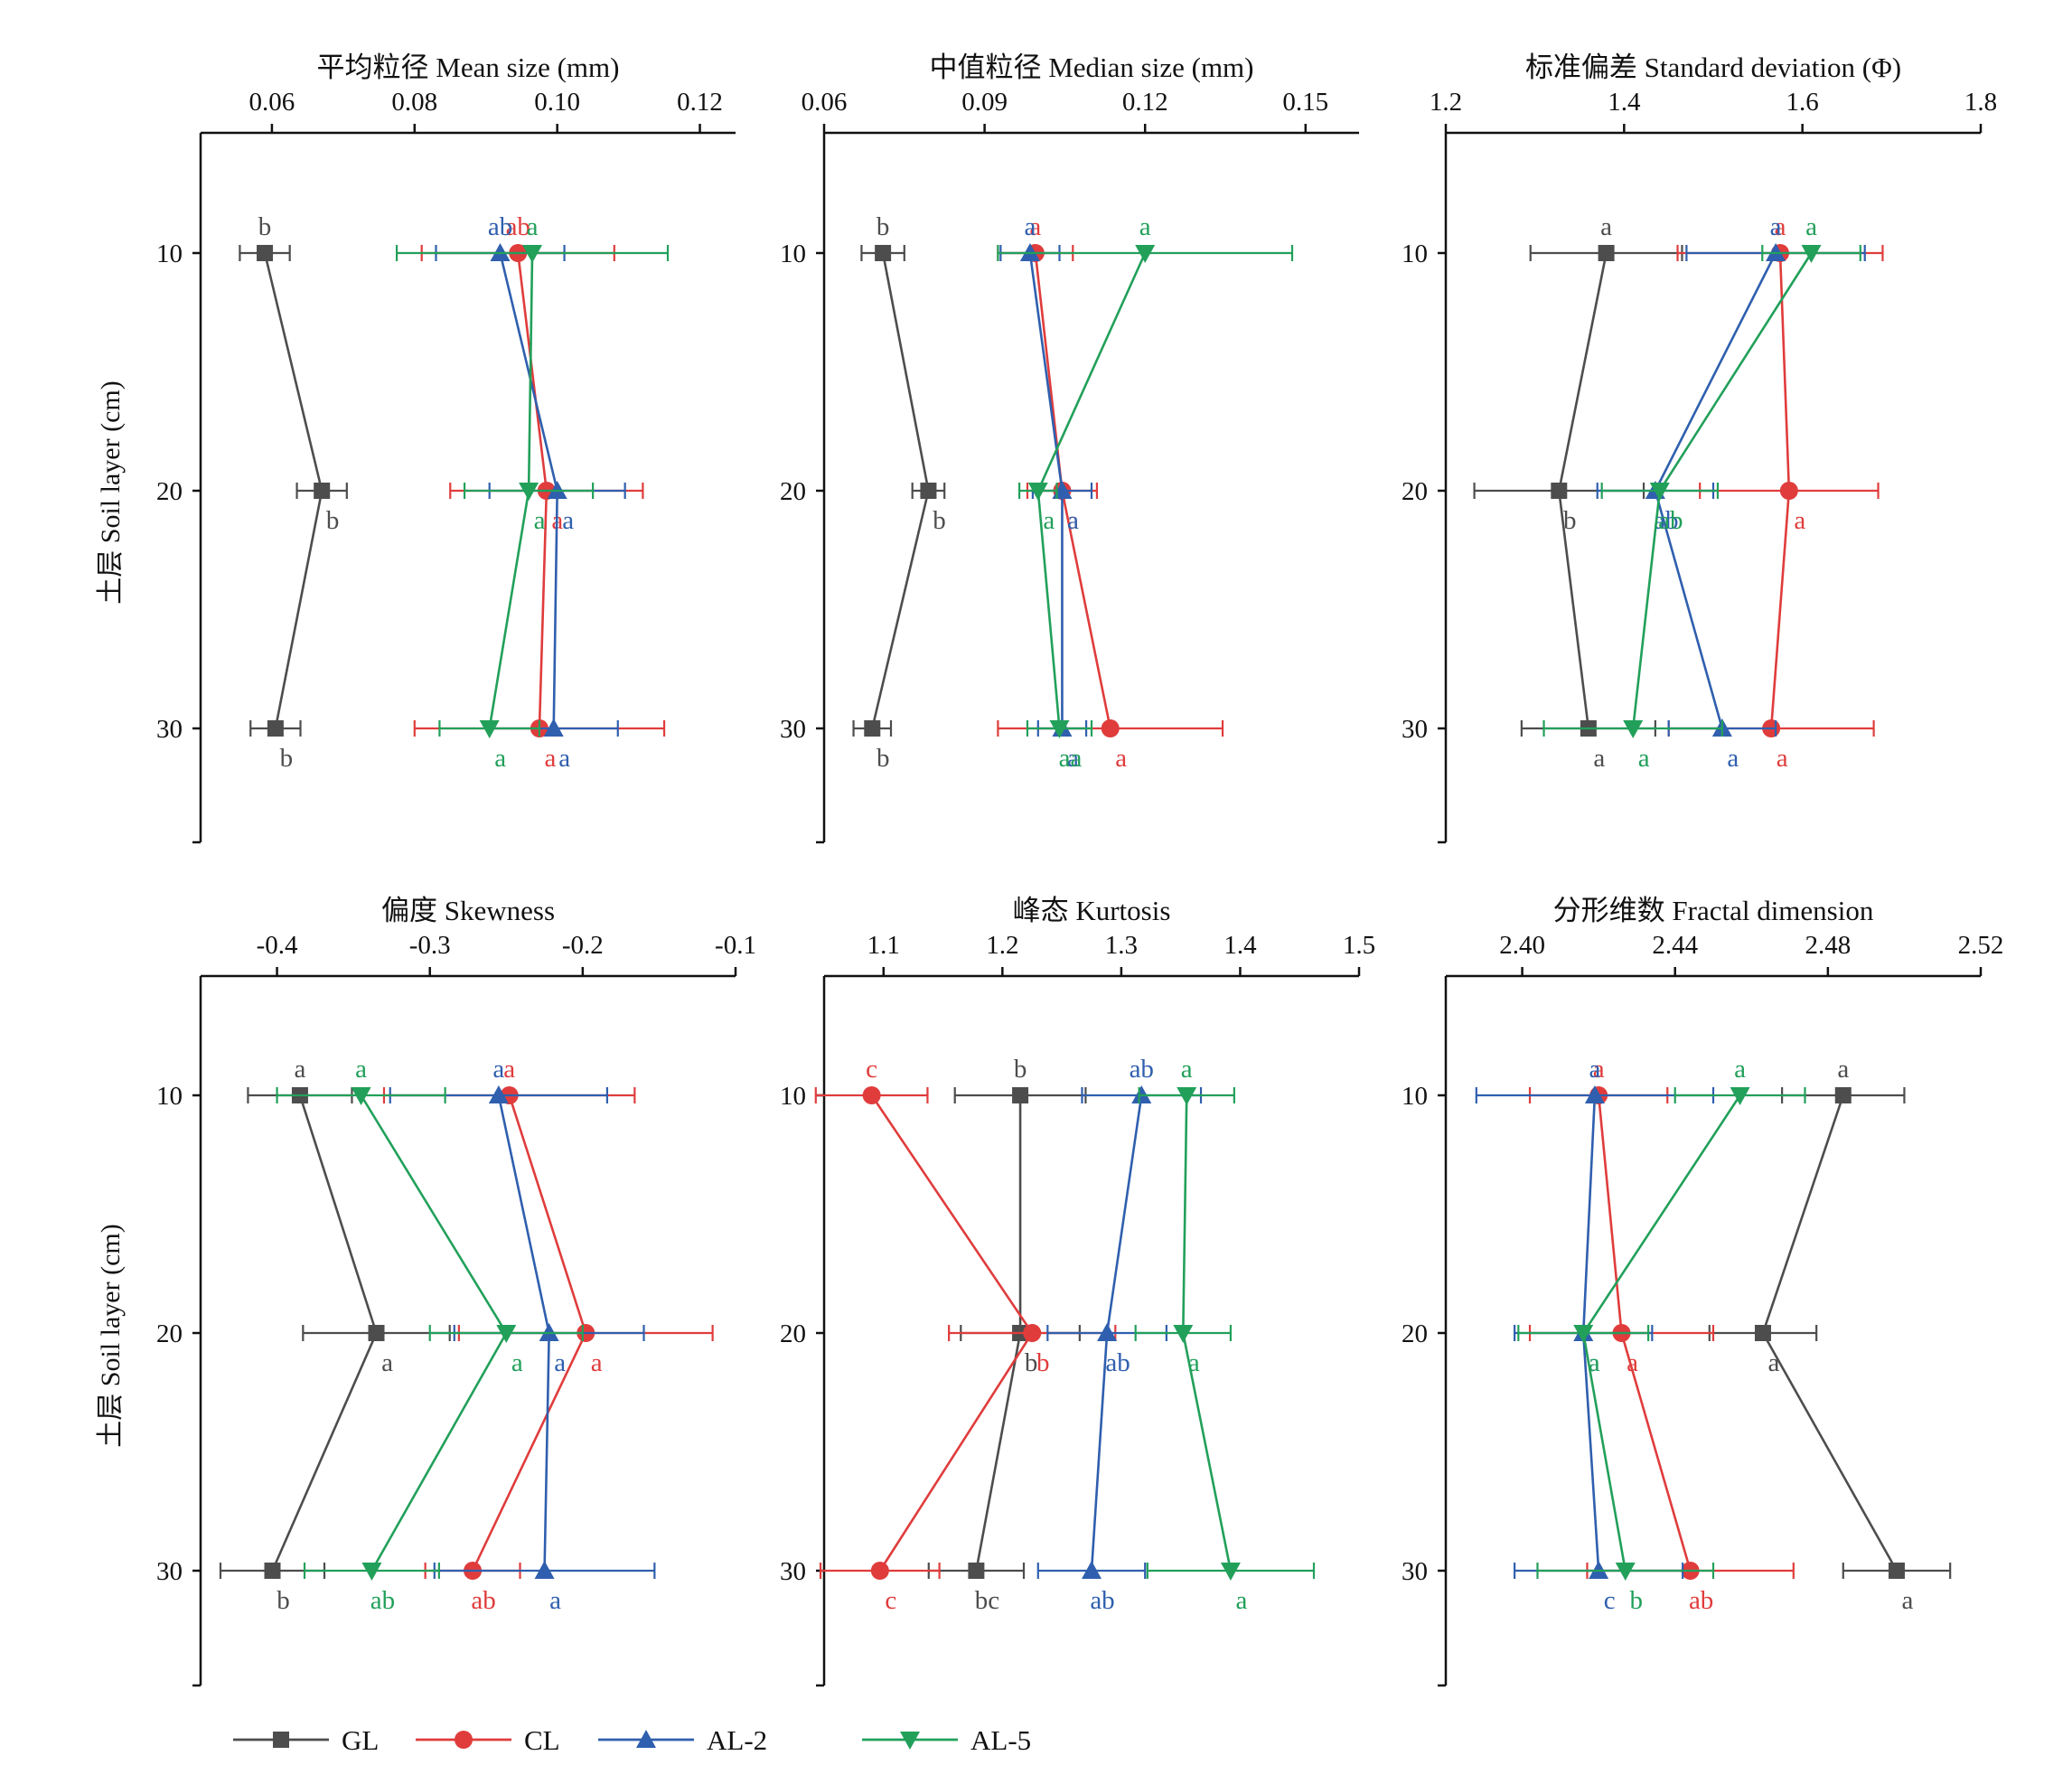  What do you see at coordinates (1121, 945) in the screenshot?
I see `x-tick-label: 1.3` at bounding box center [1121, 945].